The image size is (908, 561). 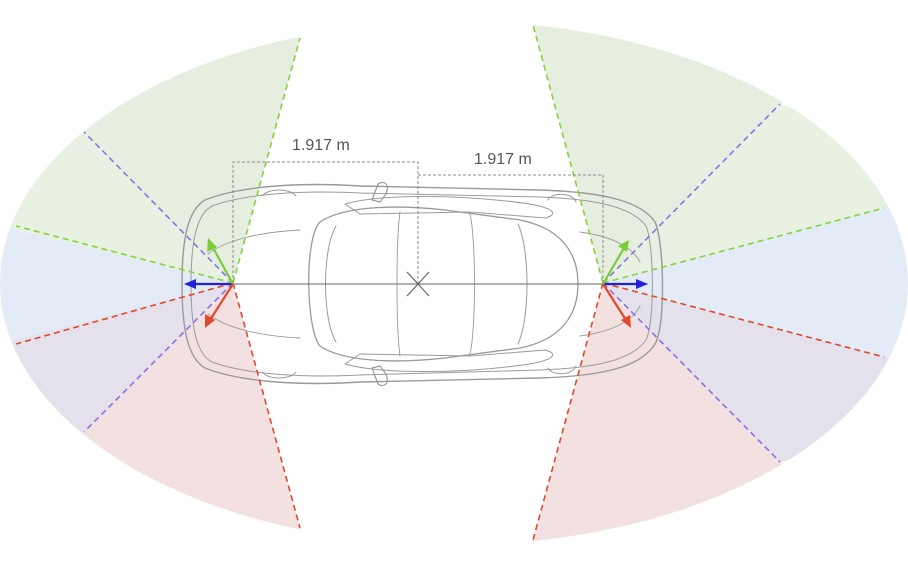 What do you see at coordinates (568, 411) in the screenshot?
I see `right-red-boundary-down` at bounding box center [568, 411].